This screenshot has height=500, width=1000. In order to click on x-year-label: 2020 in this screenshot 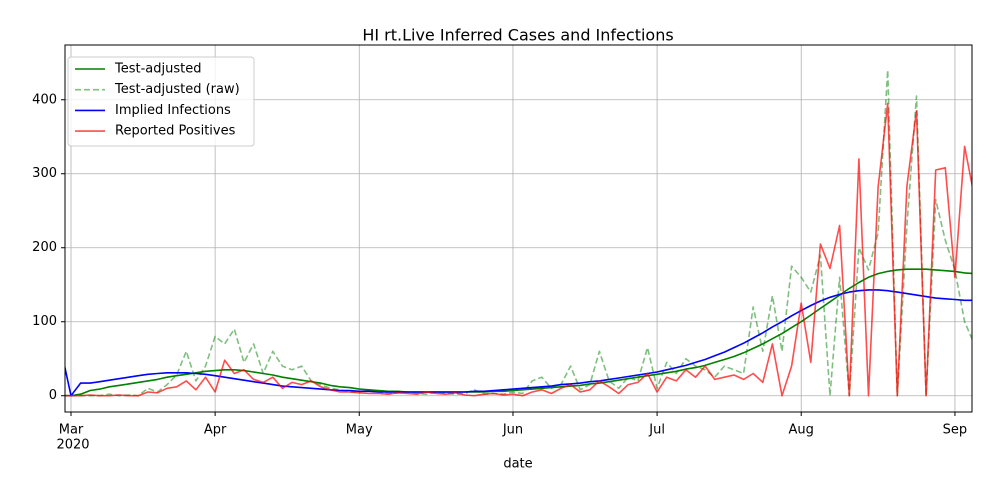, I will do `click(72, 445)`.